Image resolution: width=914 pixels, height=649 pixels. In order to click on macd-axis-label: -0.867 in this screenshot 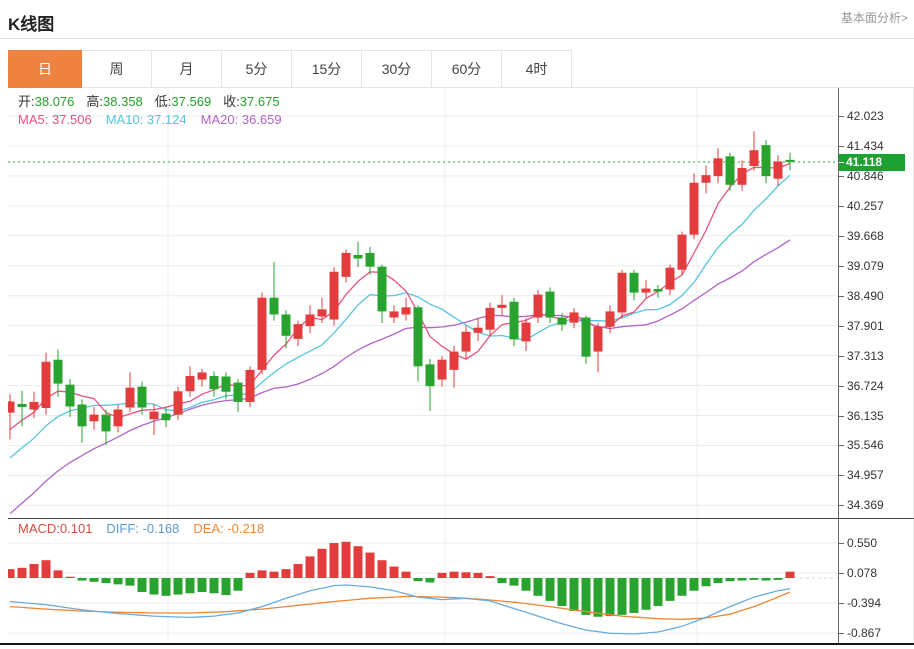, I will do `click(876, 633)`.